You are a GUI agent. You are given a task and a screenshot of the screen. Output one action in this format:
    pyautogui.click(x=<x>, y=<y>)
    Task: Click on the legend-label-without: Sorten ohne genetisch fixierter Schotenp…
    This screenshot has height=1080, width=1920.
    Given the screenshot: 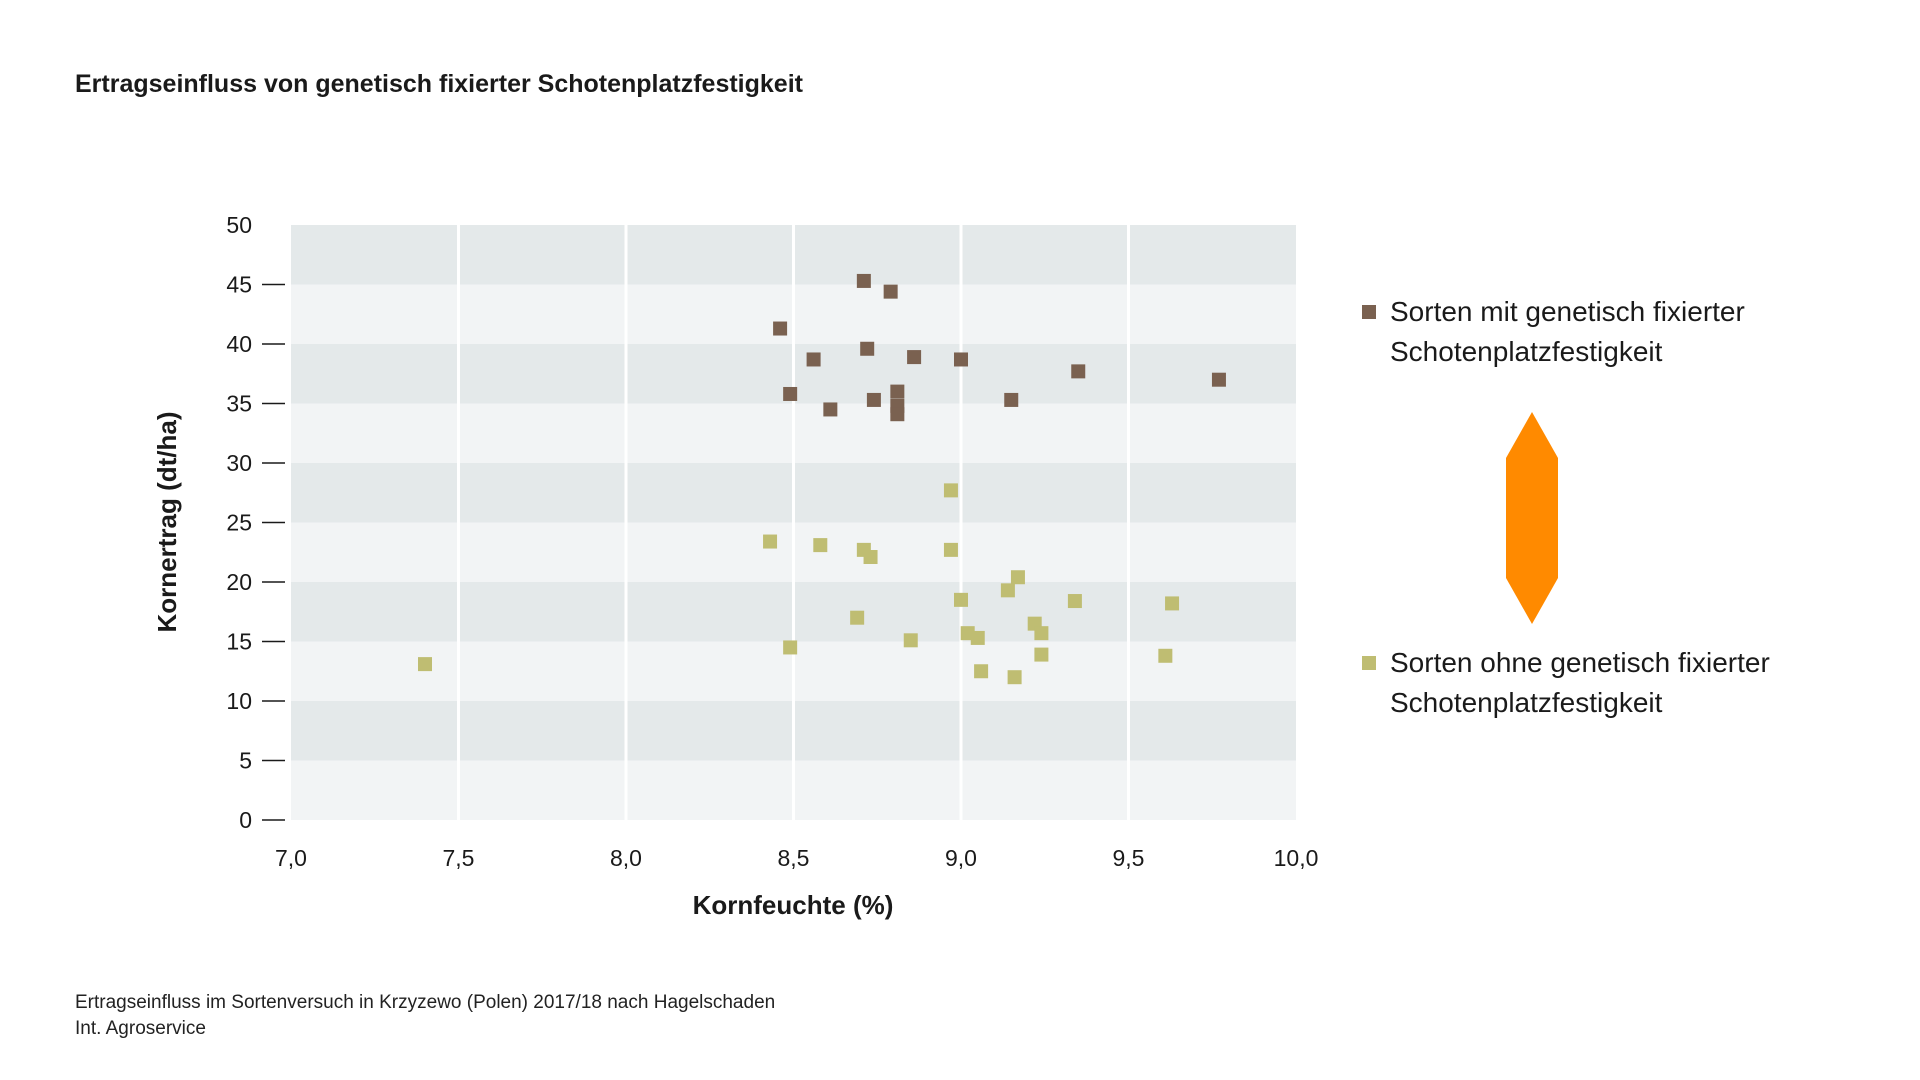 What is the action you would take?
    pyautogui.click(x=1580, y=682)
    